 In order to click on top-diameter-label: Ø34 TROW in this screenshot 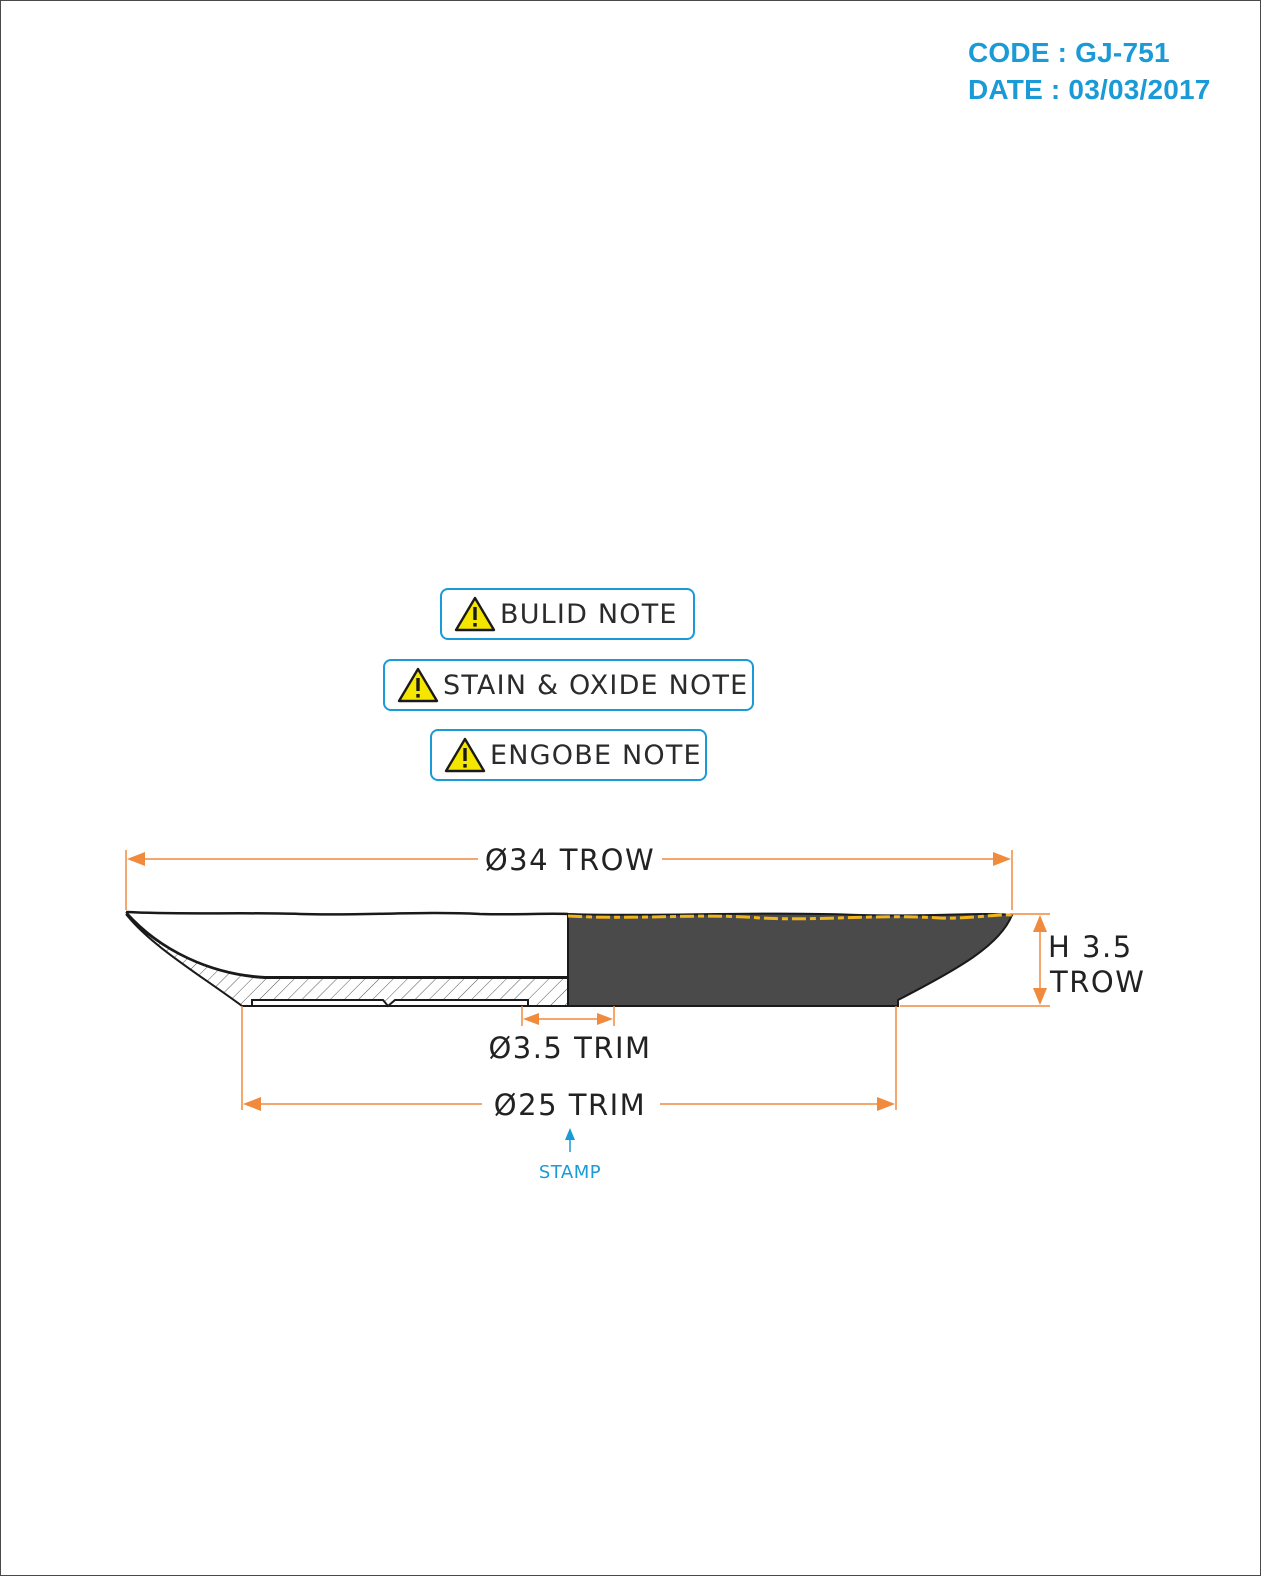, I will do `click(570, 860)`.